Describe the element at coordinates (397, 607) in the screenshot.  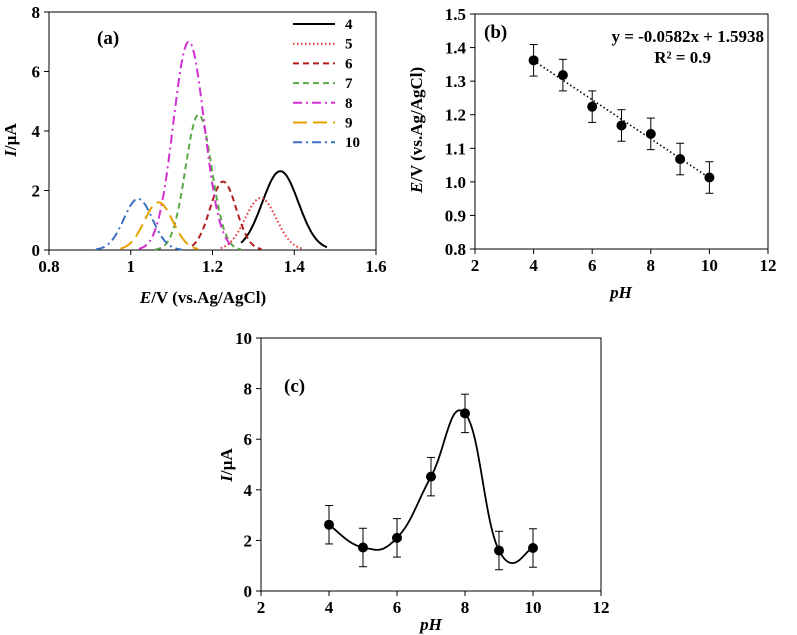
I see `panel-c-x-tick-label: 6` at that location.